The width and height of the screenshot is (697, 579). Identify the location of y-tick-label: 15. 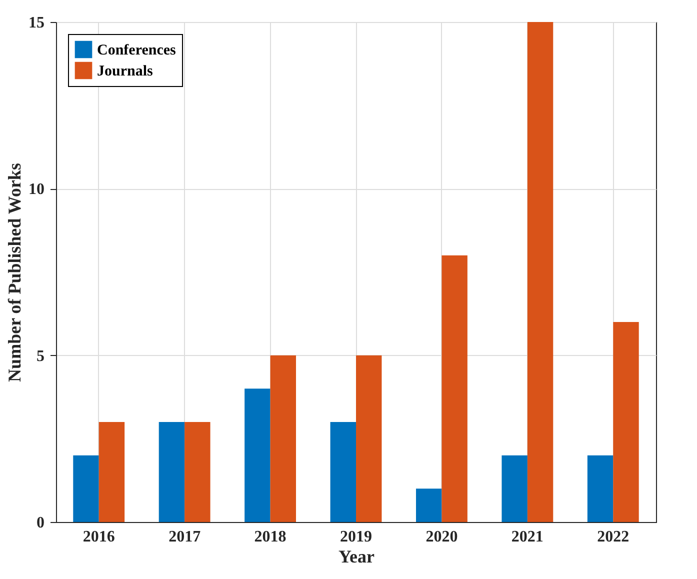
(36, 23).